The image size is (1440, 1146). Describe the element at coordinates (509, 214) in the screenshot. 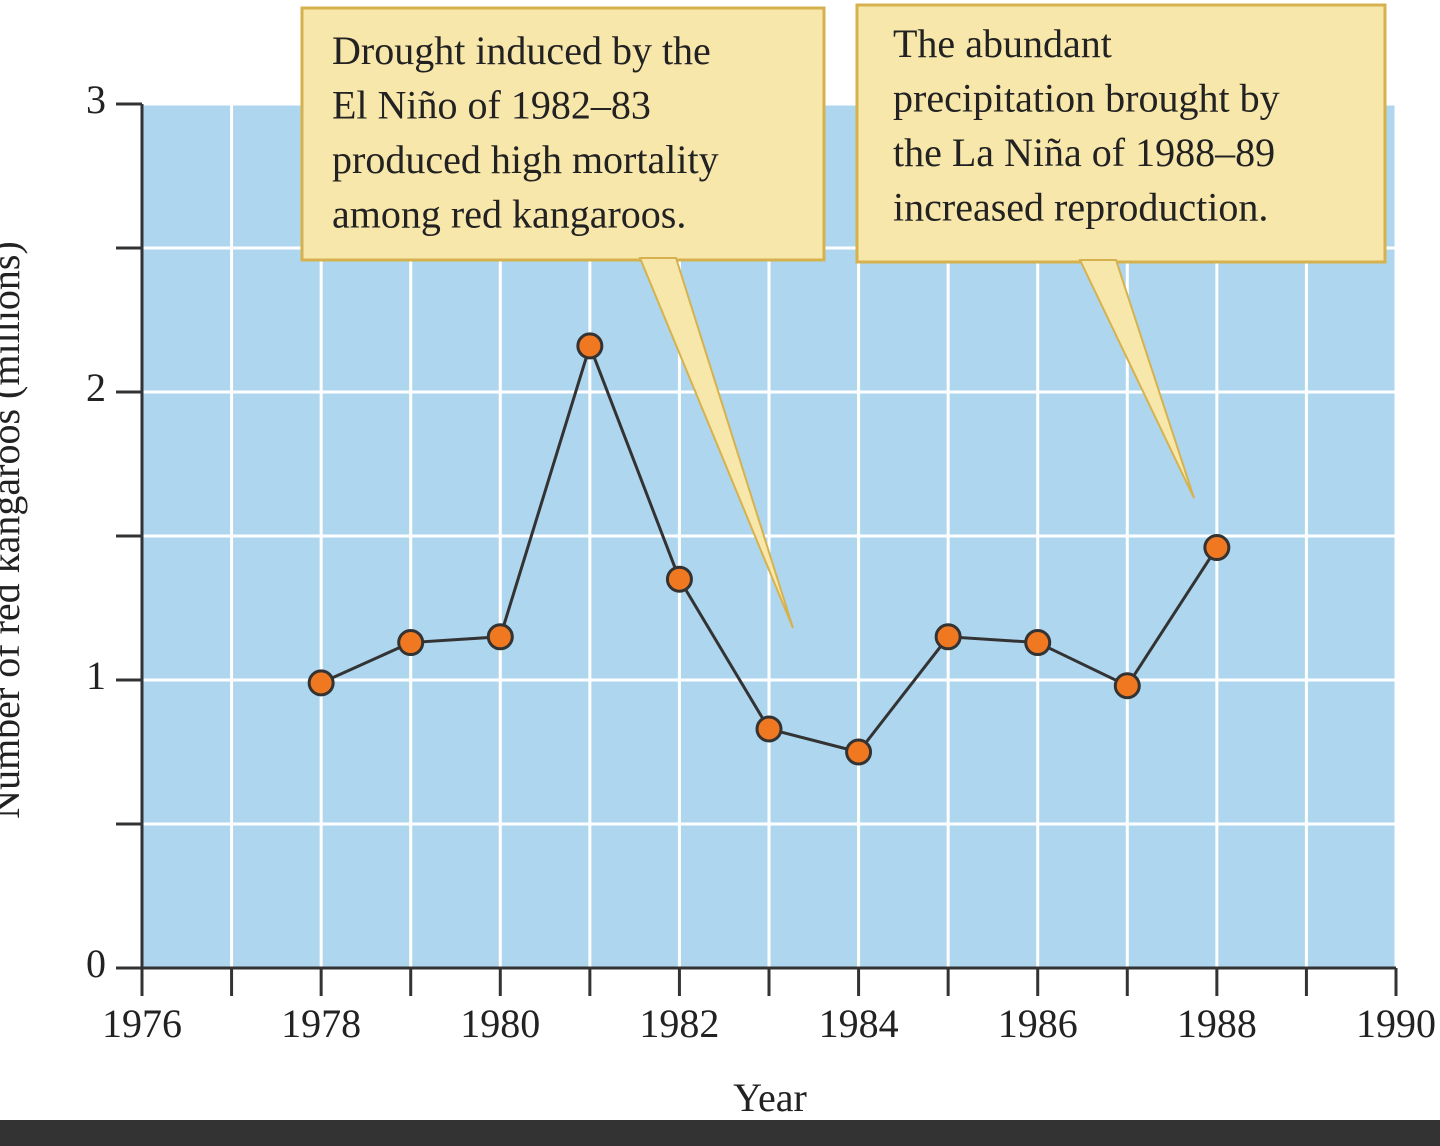

I see `callout-text: among red kangaroos.` at that location.